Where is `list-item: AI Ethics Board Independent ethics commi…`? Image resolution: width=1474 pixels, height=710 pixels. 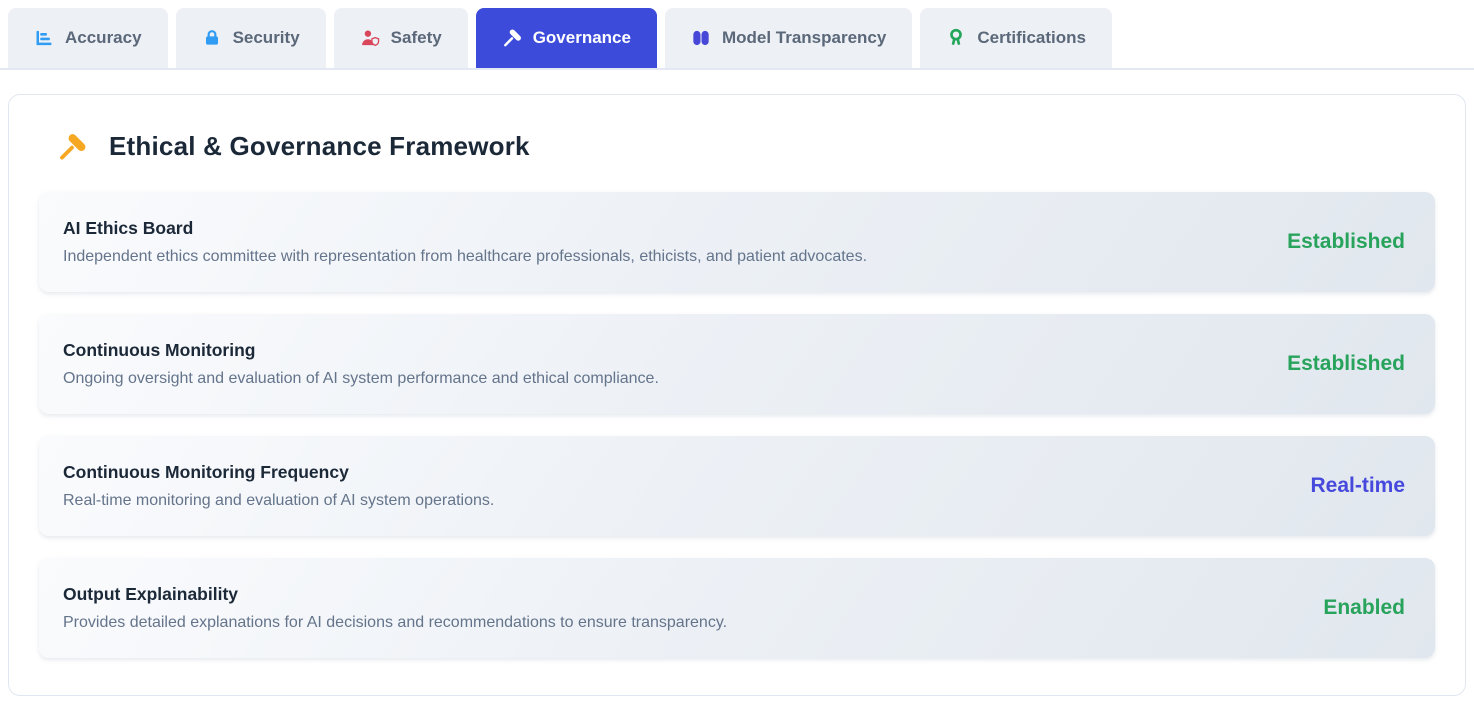
list-item: AI Ethics Board Independent ethics commi… is located at coordinates (737, 242).